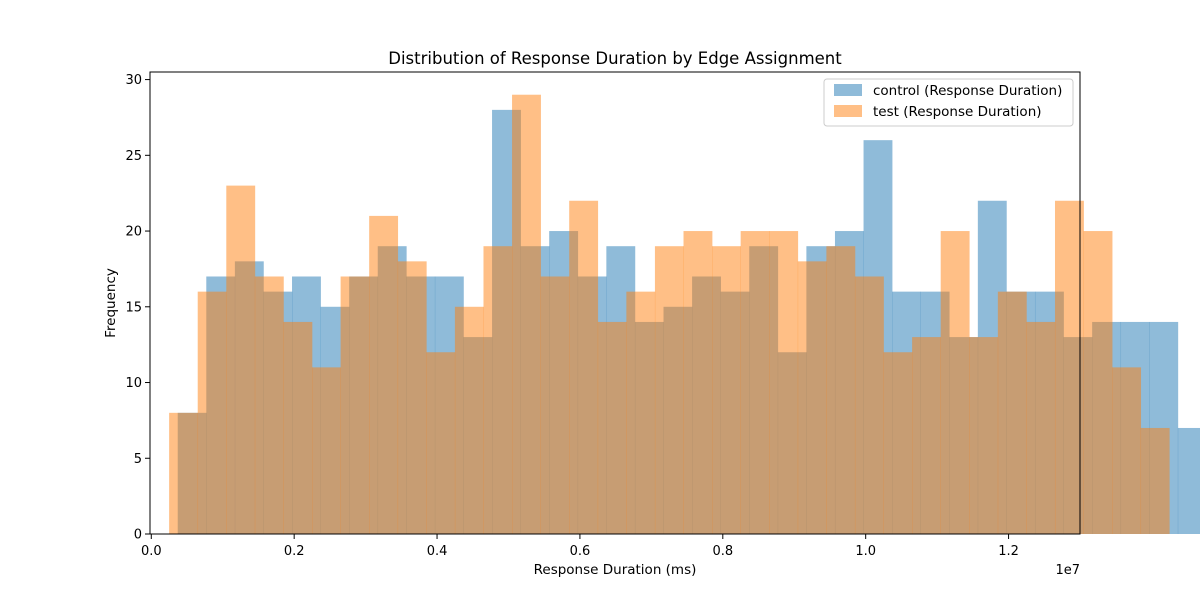 The width and height of the screenshot is (1200, 600). Describe the element at coordinates (957, 112) in the screenshot. I see `legend-label-test: test (Response Duration)` at that location.